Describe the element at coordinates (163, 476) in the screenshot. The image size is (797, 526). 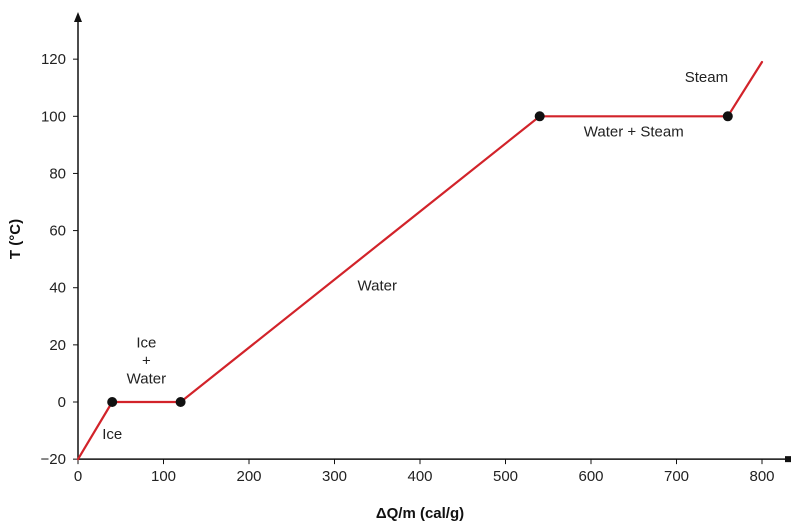
I see `x-tick-label: 100` at that location.